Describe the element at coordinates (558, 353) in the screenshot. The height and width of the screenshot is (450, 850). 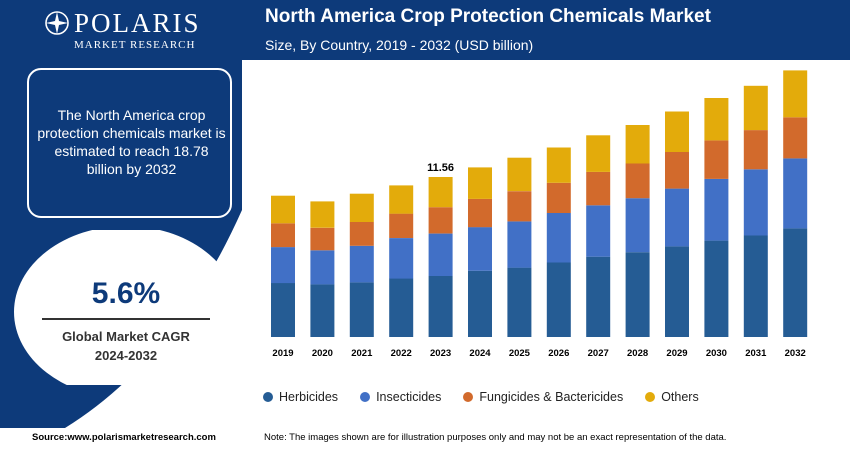
I see `x-tick-2026: 2026` at that location.